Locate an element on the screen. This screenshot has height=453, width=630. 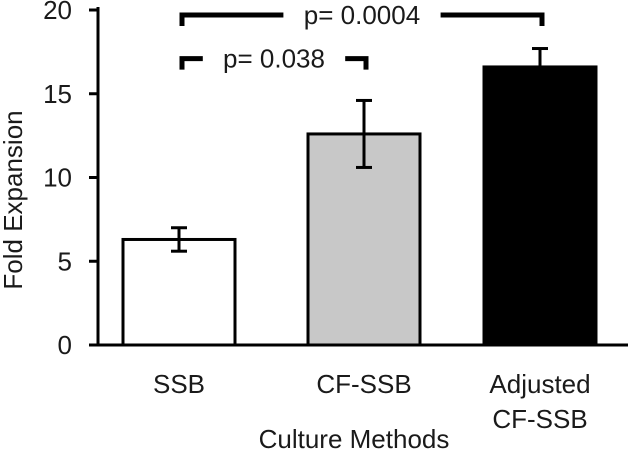
x-tick-label-0: SSB is located at coordinates (179, 384).